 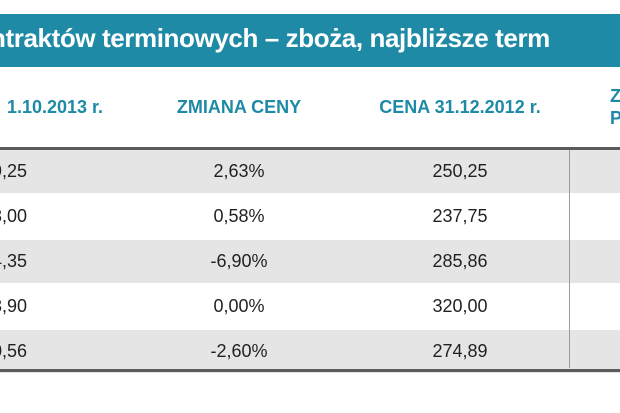 What do you see at coordinates (310, 217) in the screenshot?
I see `table-row: 73,00 0,58% 237,75` at bounding box center [310, 217].